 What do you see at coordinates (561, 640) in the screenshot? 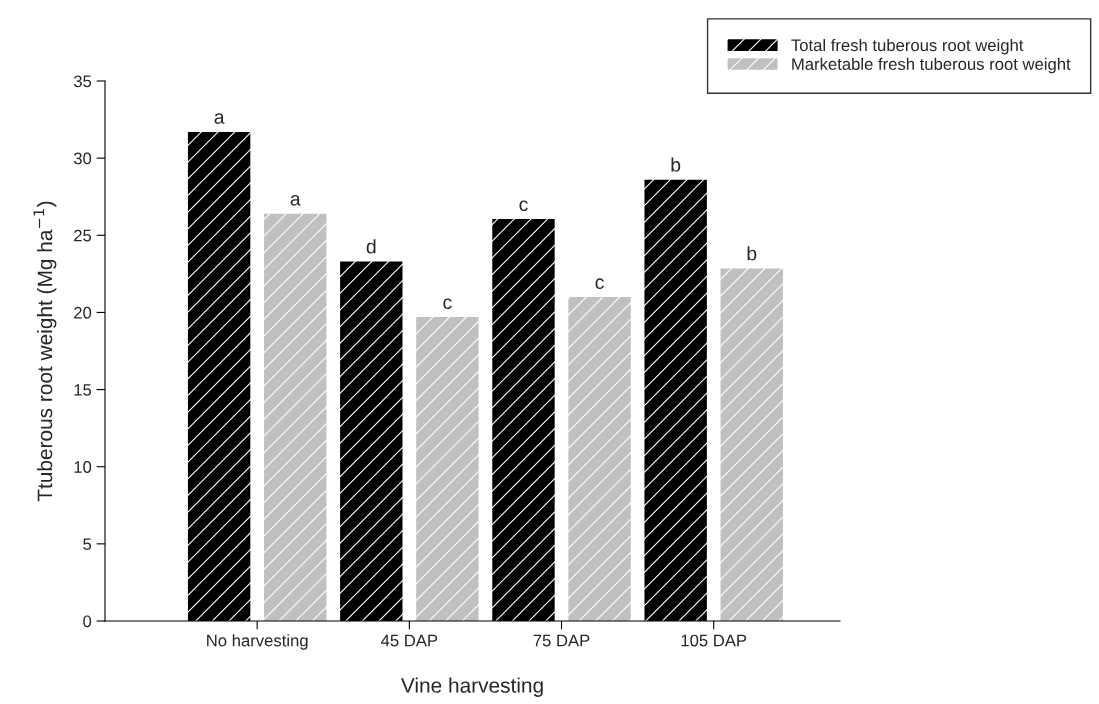
I see `x-tick-label: 75 DAP` at bounding box center [561, 640].